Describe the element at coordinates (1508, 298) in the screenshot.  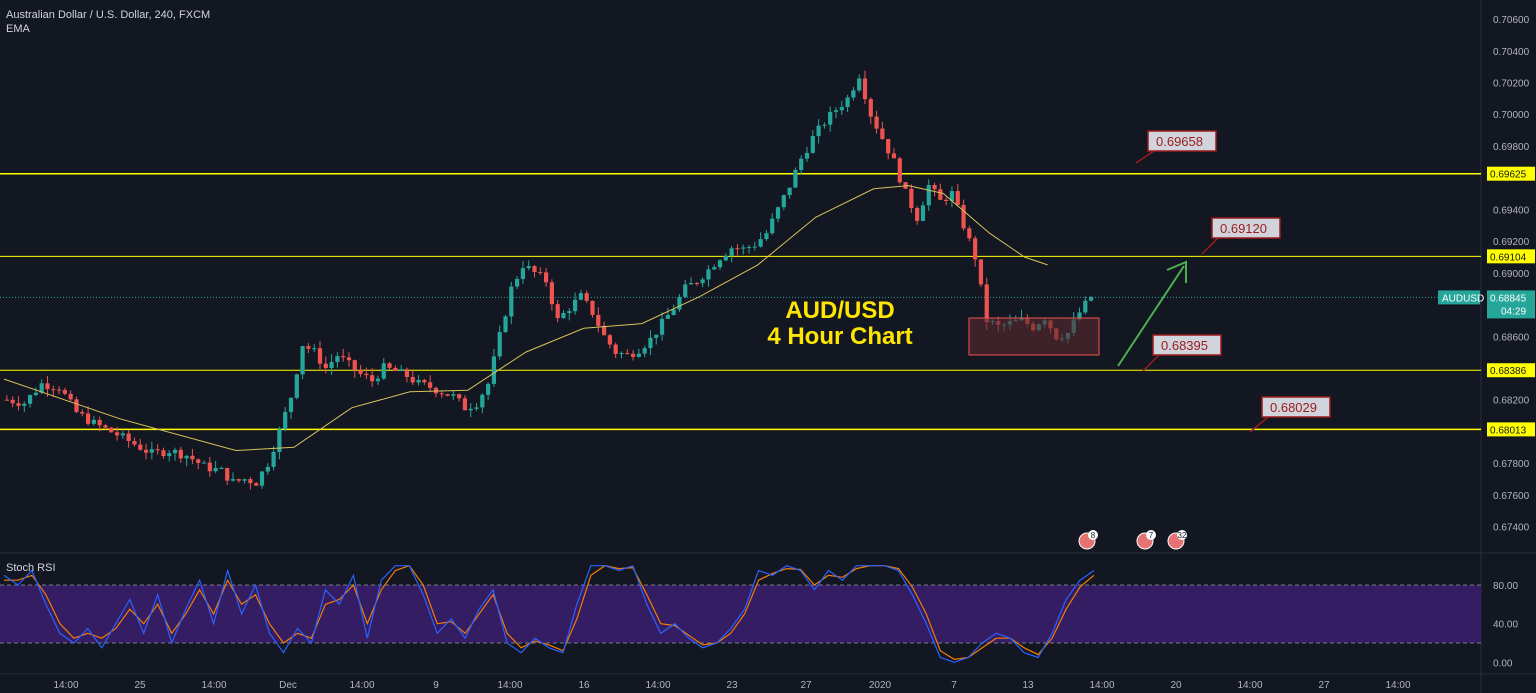
I see `last-price-label: 0.68845` at that location.